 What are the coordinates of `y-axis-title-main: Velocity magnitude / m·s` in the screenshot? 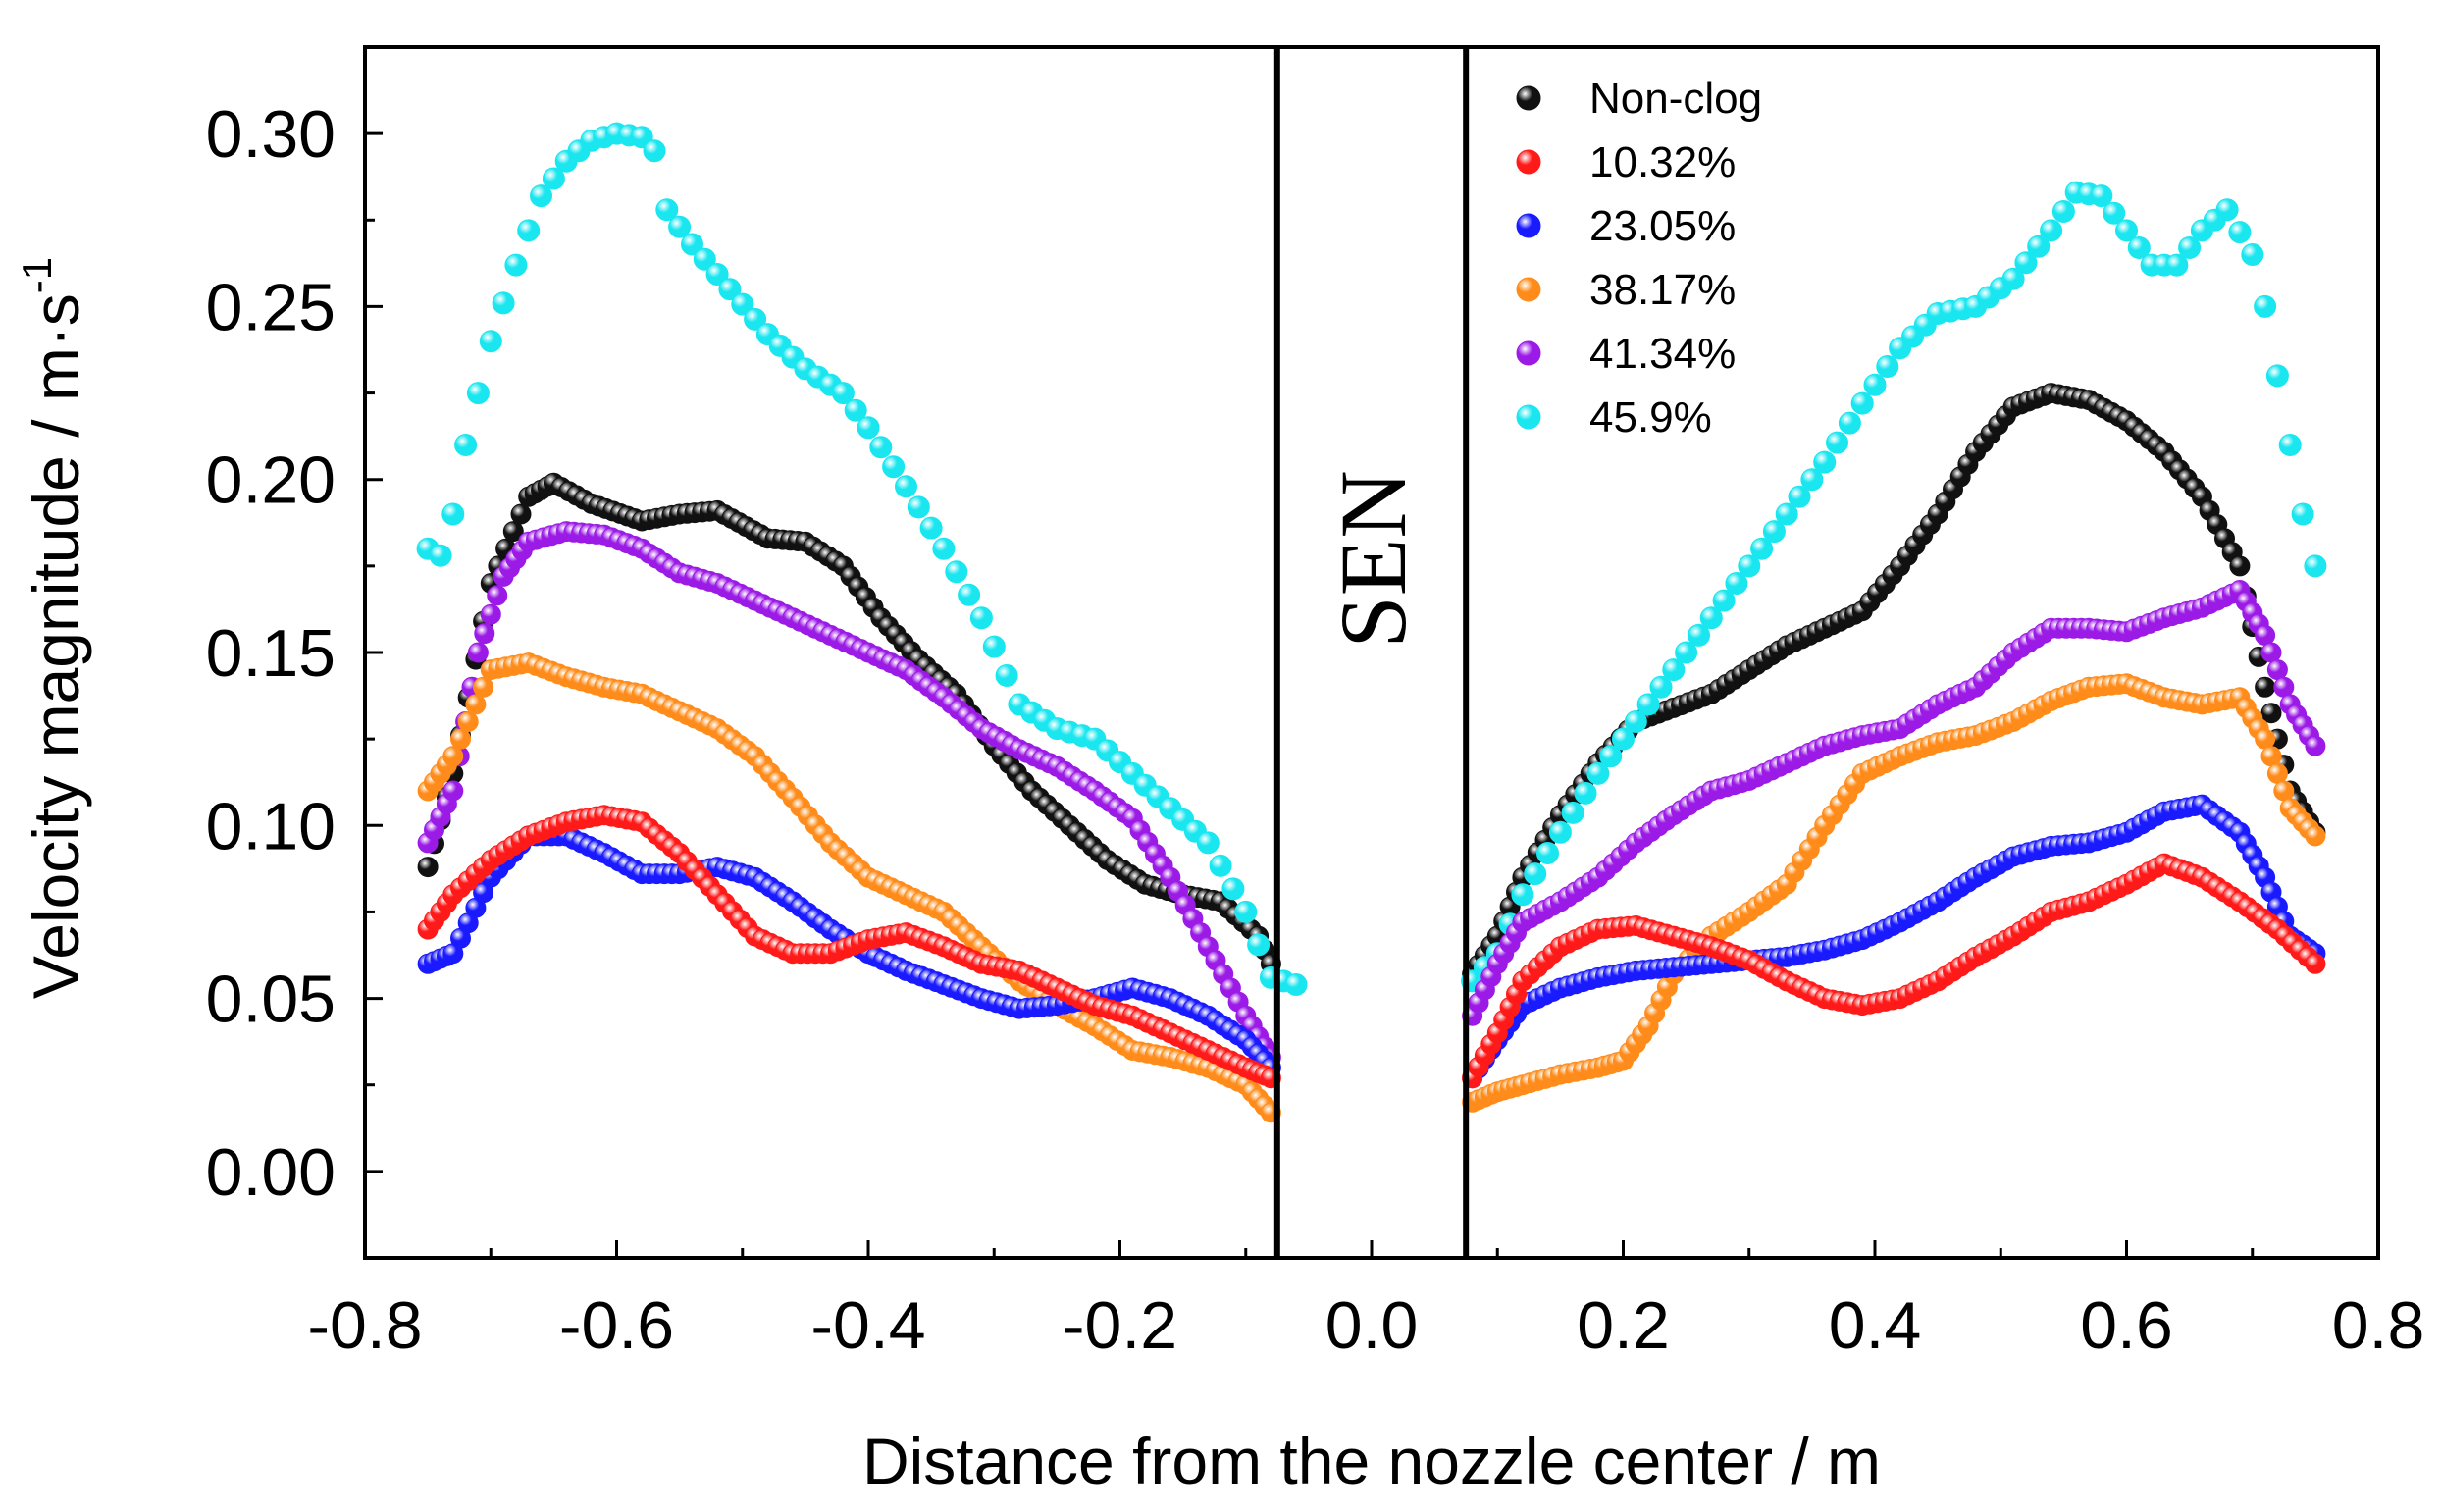 It's located at (56, 646).